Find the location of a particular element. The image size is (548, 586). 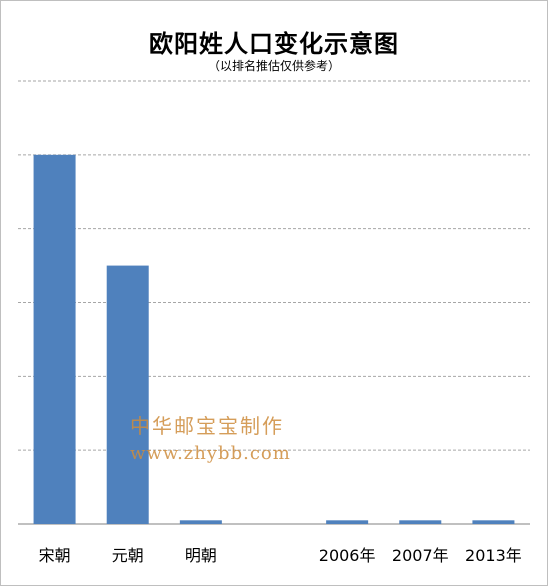

x-tick-label: 2013年 is located at coordinates (493, 555).